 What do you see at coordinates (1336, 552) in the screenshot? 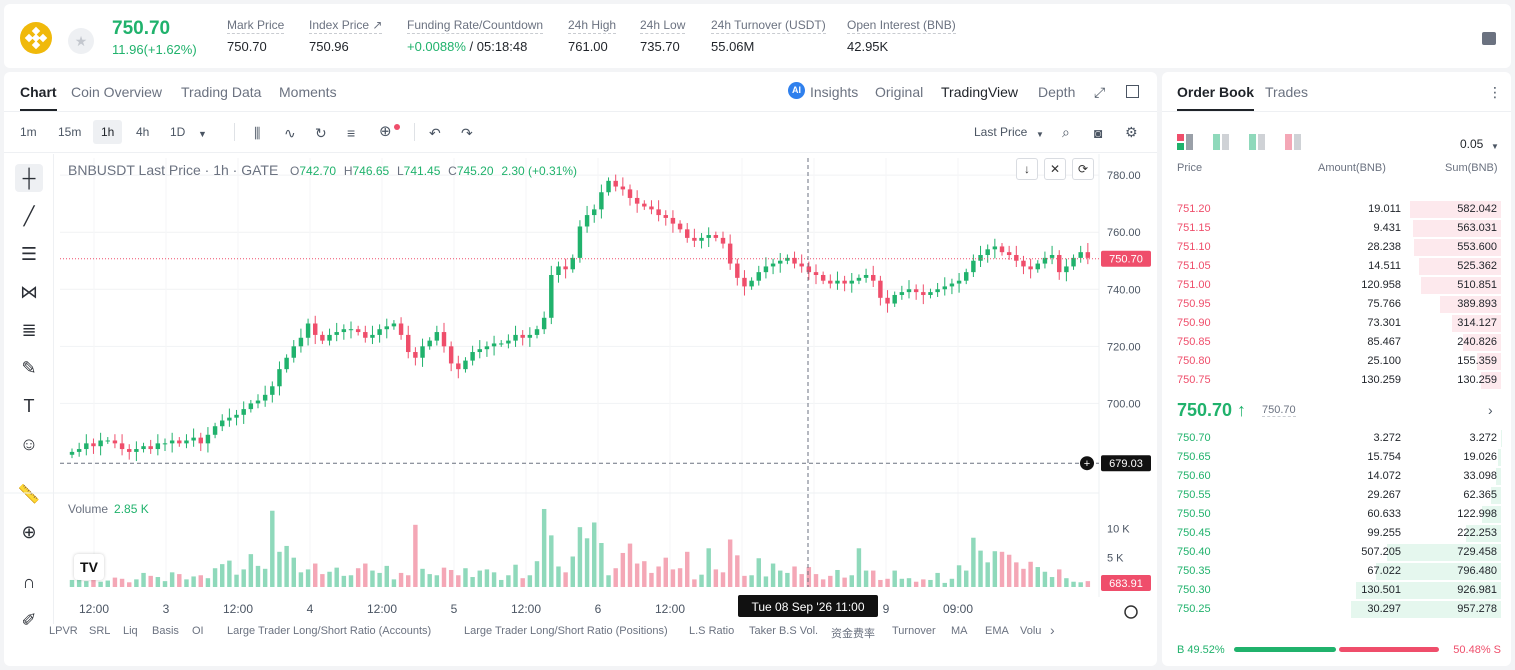
I see `orderbook-row: 750.40 507.205 729.458` at bounding box center [1336, 552].